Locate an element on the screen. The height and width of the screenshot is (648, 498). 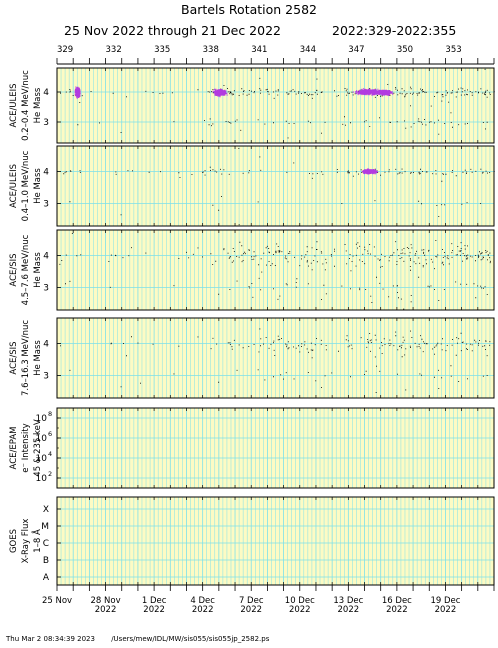
y-tick-label-exponent: 6 is located at coordinates (50, 434).